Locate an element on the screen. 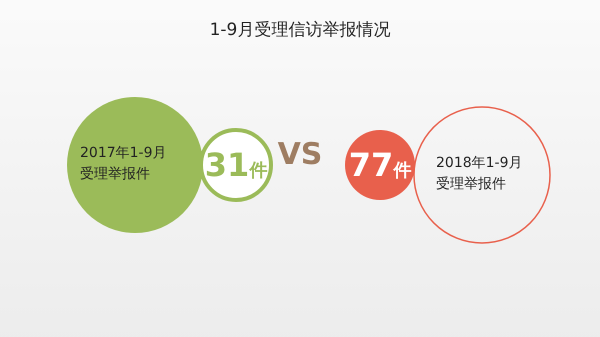 The height and width of the screenshot is (337, 600). category-label: 2017年1-9月受理举报件 is located at coordinates (124, 164).